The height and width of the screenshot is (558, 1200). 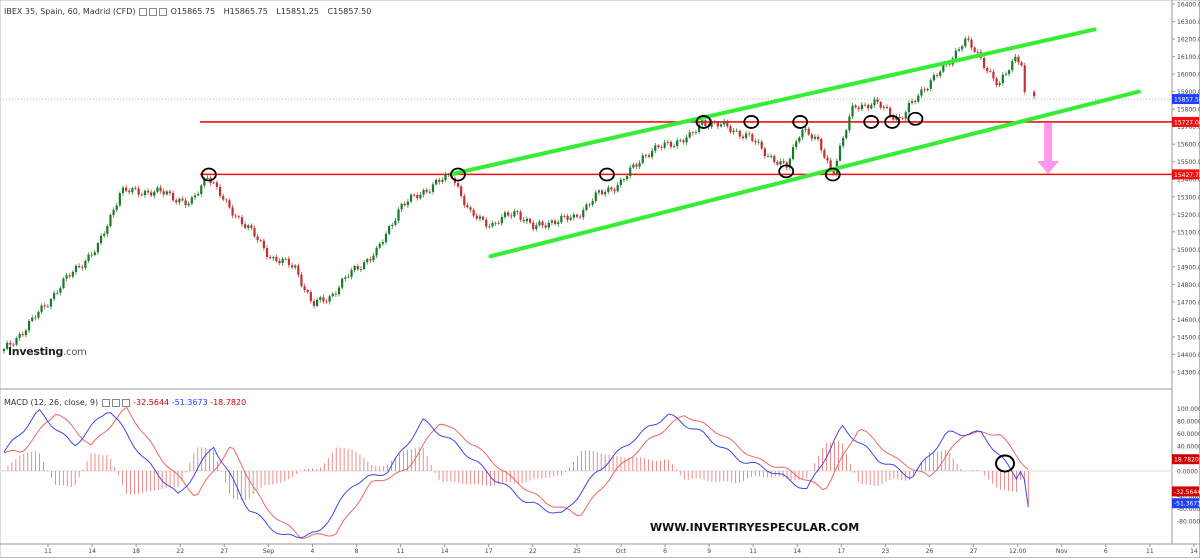 I want to click on macd-value-text: 18.7820, so click(x=1186, y=460).